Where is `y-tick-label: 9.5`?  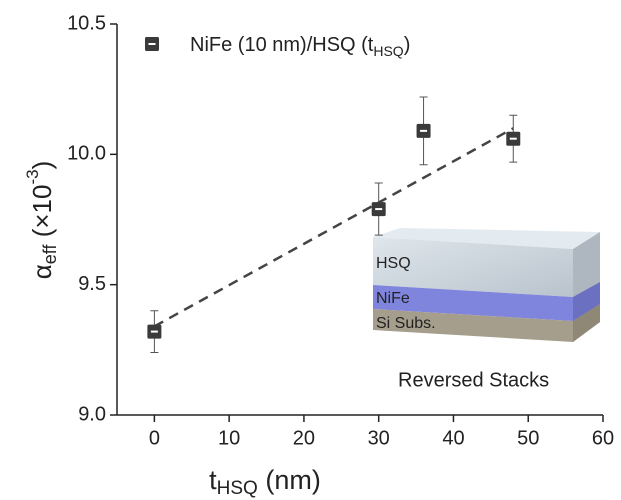
y-tick-label: 9.5 is located at coordinates (92, 284).